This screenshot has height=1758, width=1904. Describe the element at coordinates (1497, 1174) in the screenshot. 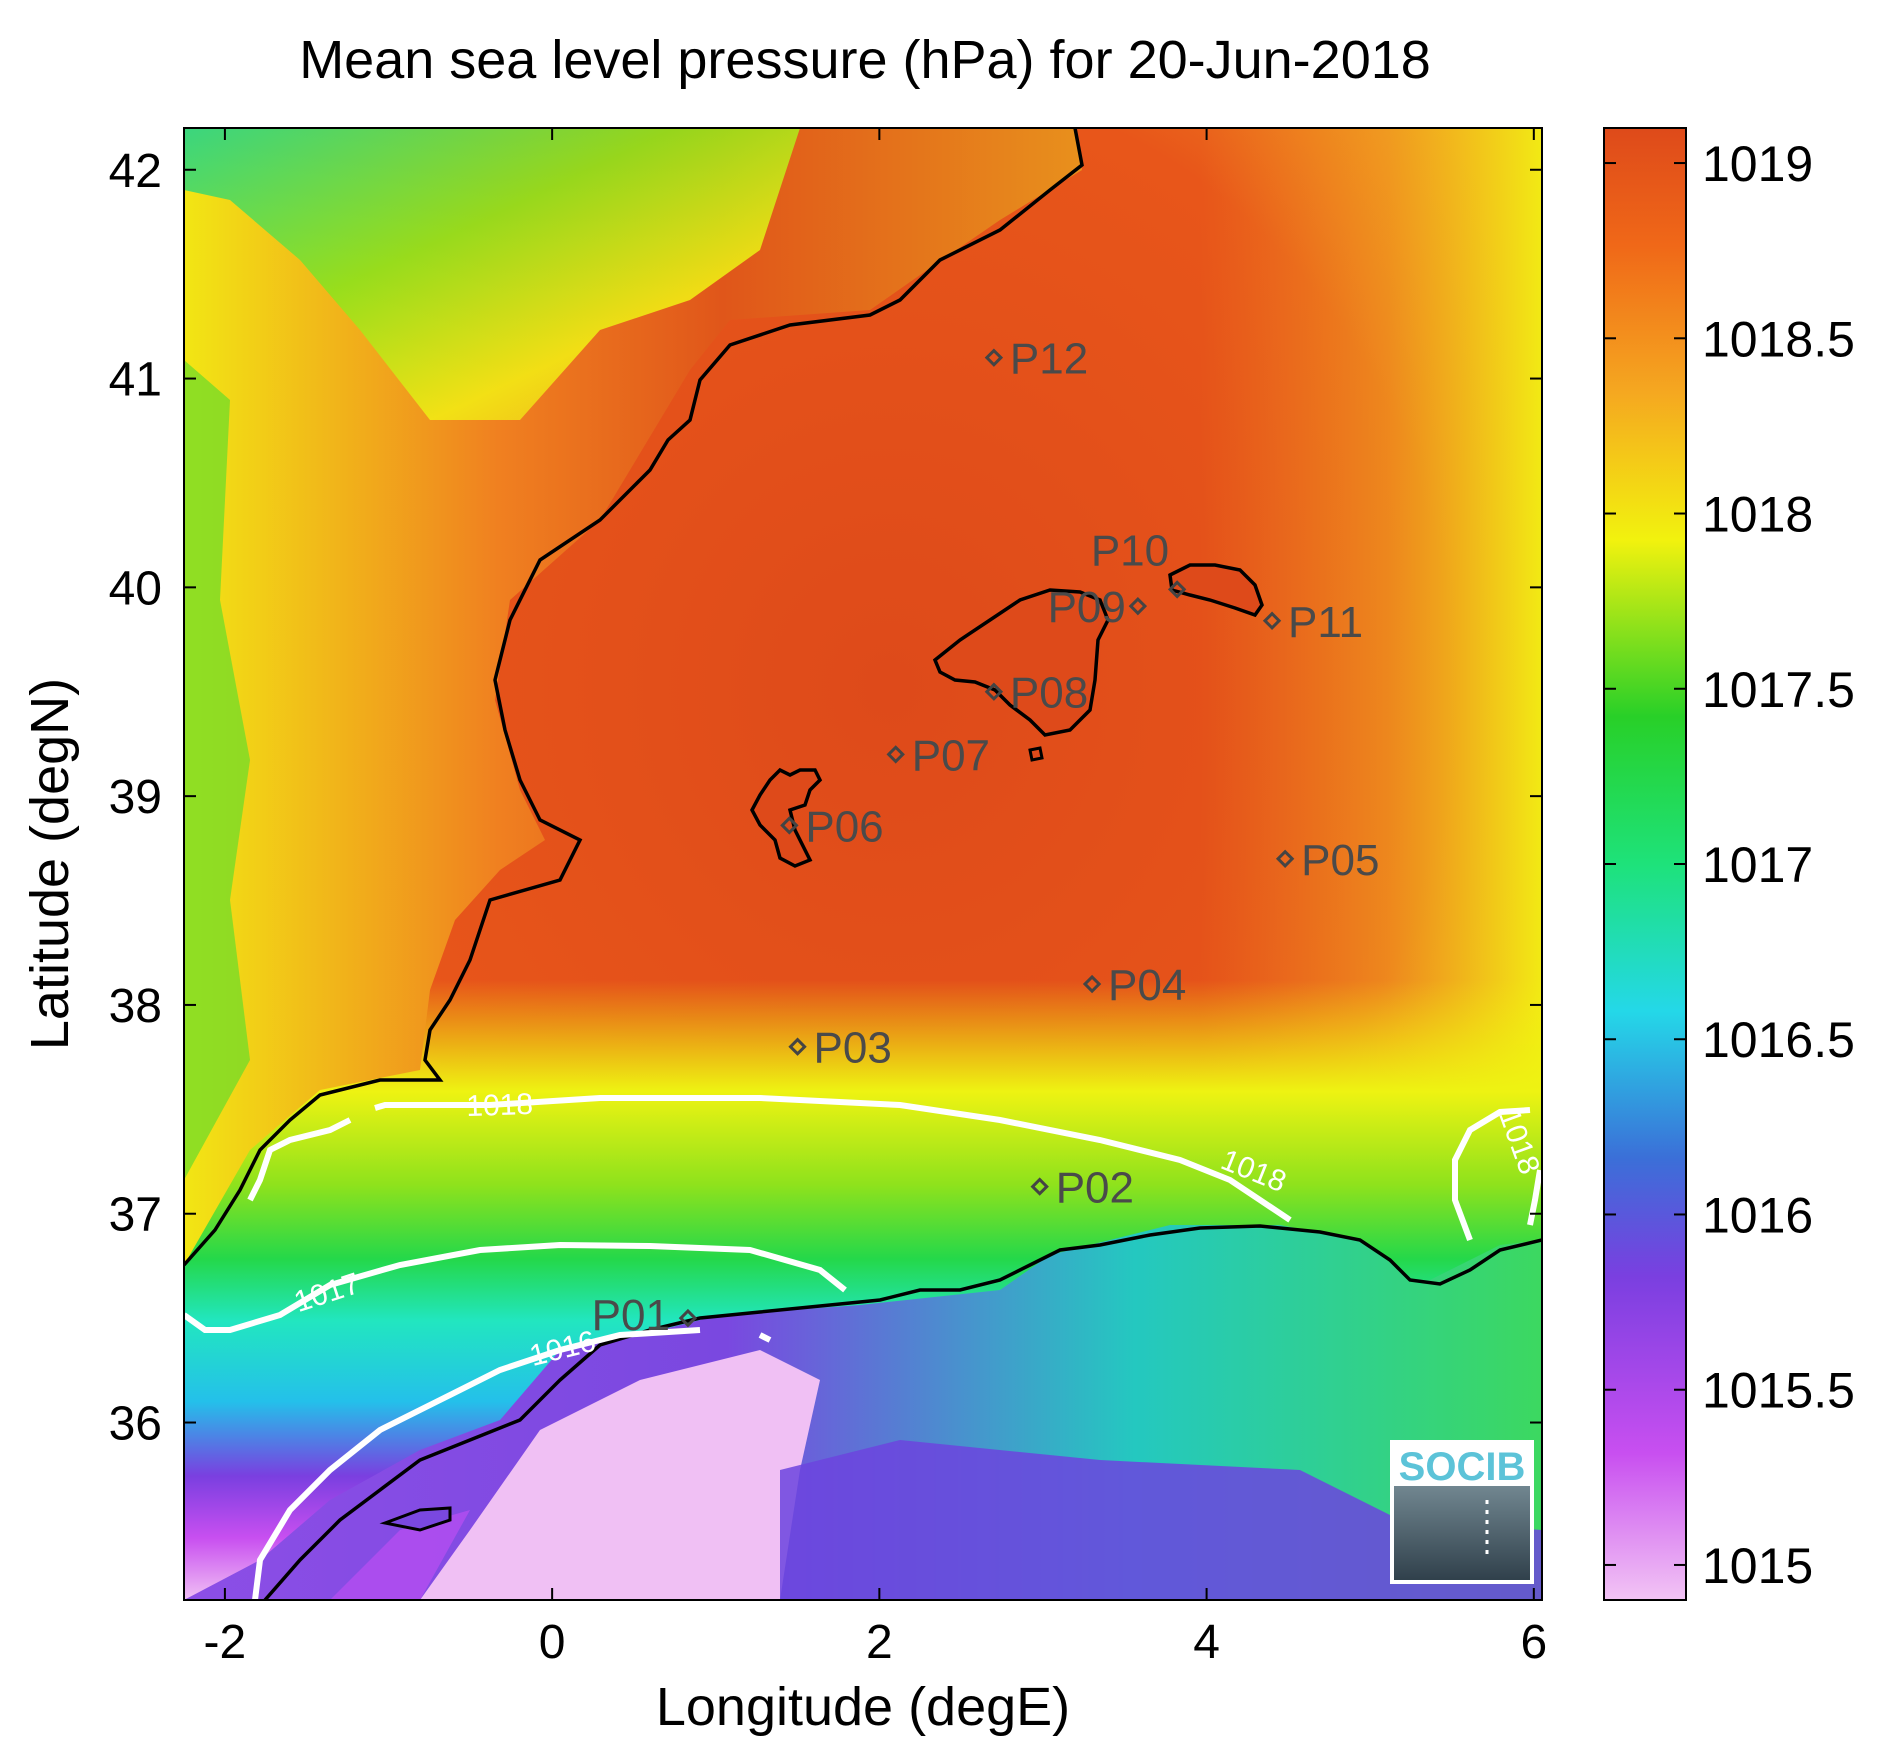

I see `contour-1018-east` at that location.